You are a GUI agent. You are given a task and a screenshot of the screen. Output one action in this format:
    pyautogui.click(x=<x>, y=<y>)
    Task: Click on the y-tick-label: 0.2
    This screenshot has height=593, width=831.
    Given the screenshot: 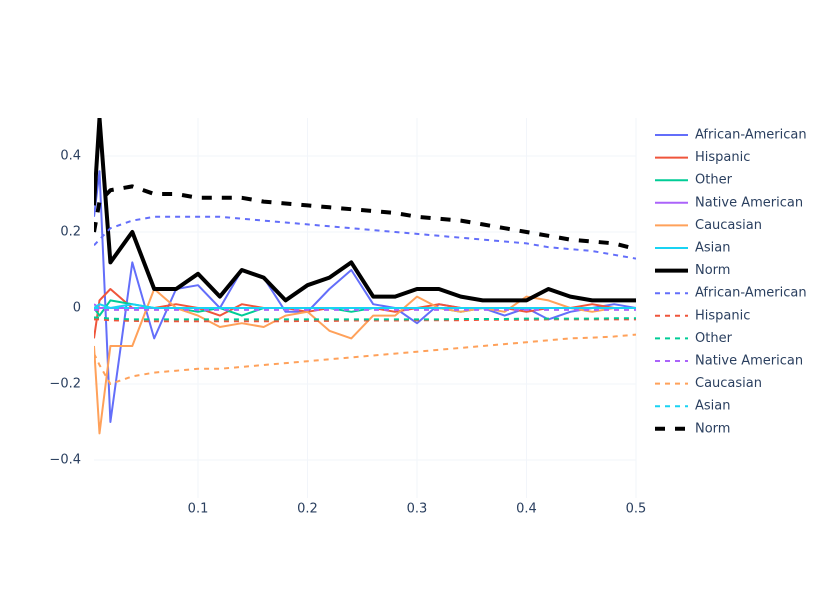 What is the action you would take?
    pyautogui.click(x=70, y=232)
    